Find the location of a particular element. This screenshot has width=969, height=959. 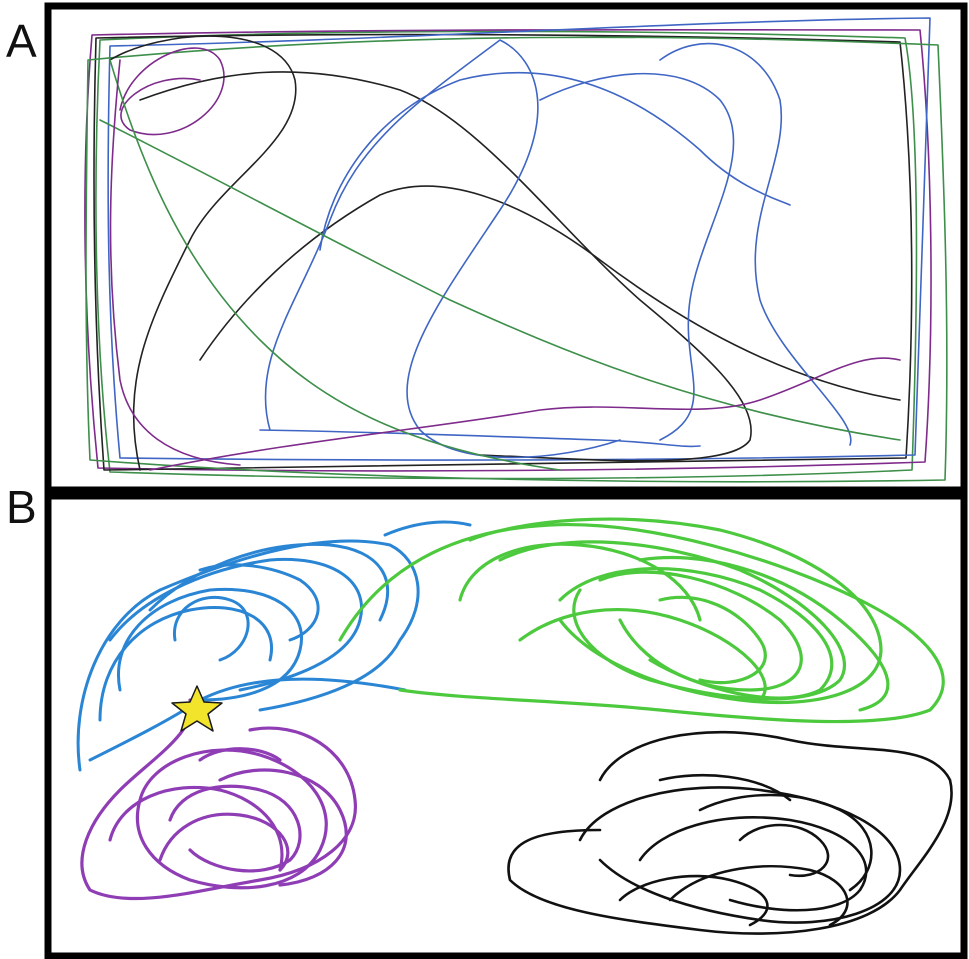

star-icon is located at coordinates (197, 708).